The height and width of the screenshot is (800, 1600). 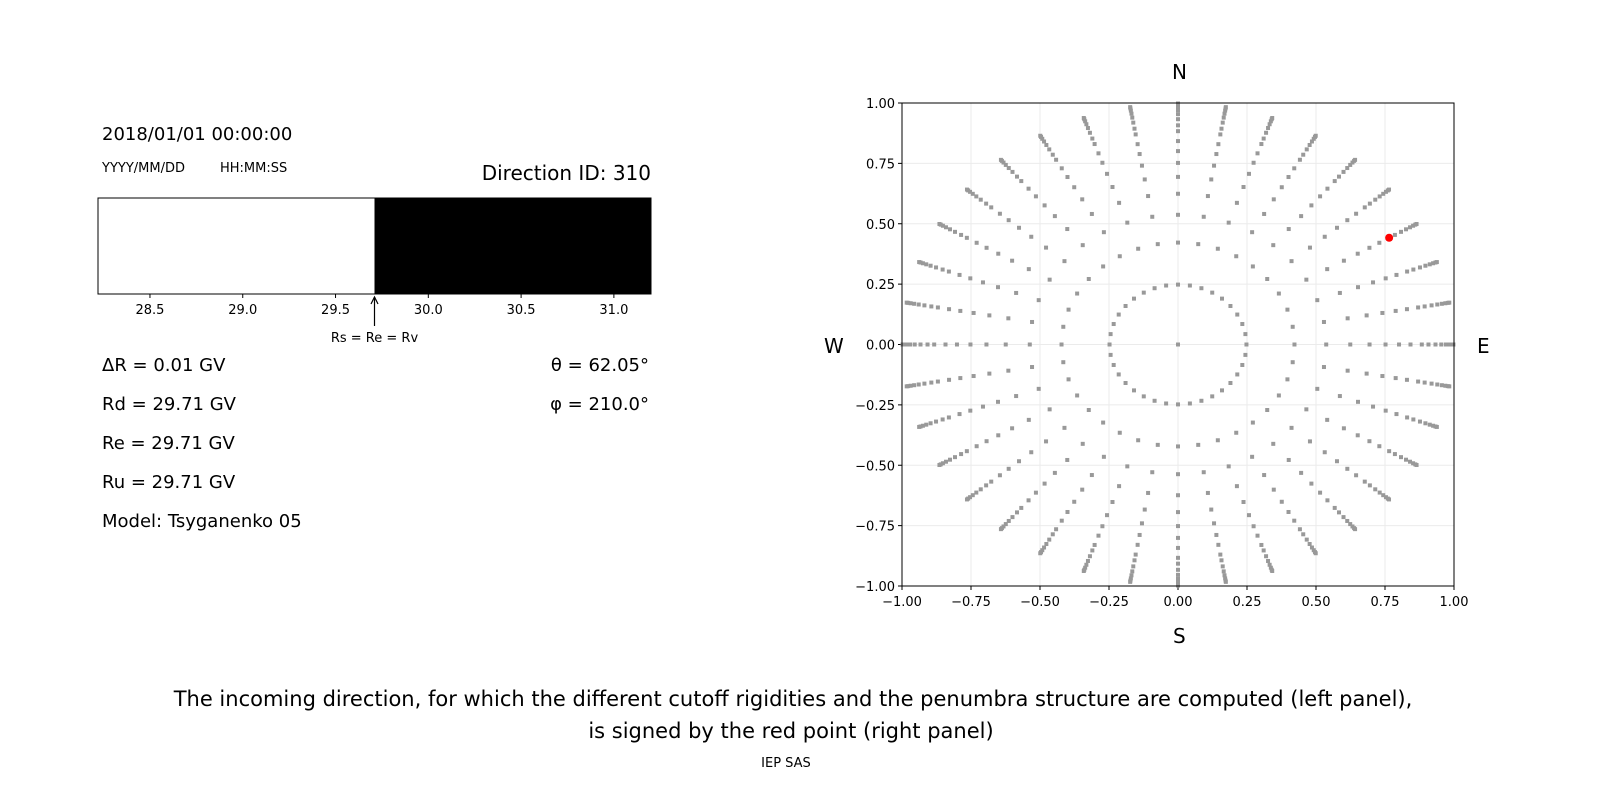 I want to click on x-tick-label: 0.25, so click(x=1247, y=602).